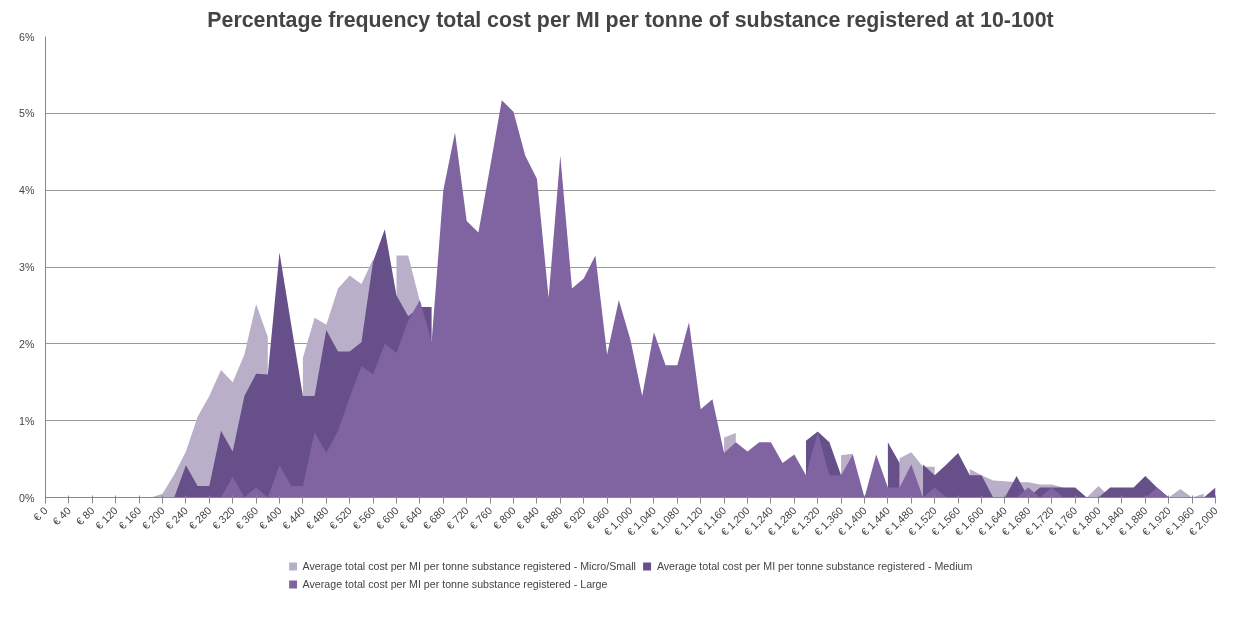 The image size is (1243, 621). I want to click on legend-label: Average total cost per MI per tonne substance registered - Micro/Small, so click(469, 566).